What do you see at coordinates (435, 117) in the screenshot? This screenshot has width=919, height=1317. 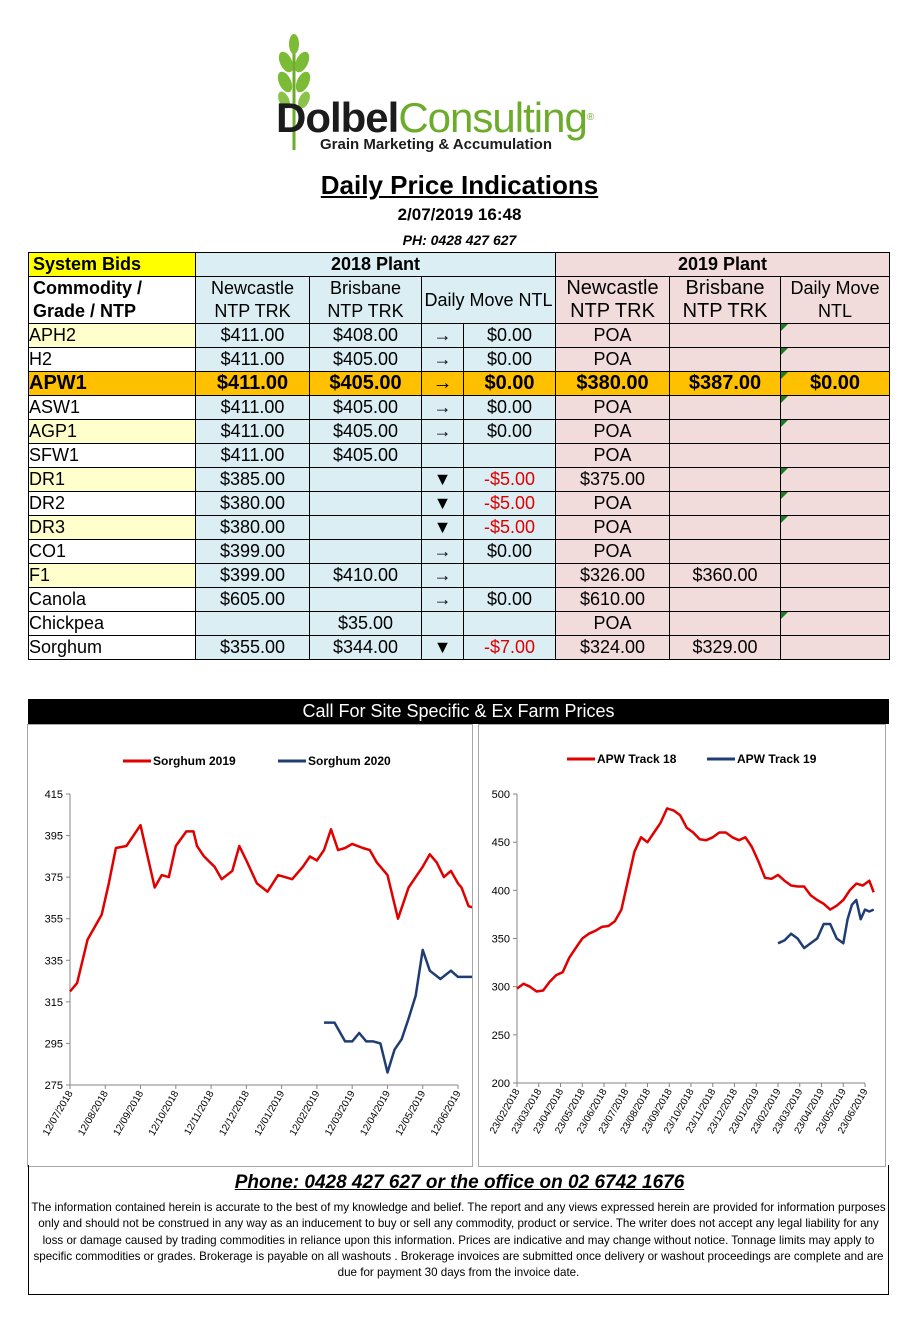 I see `logo-wordmark: DolbelConsulting®` at bounding box center [435, 117].